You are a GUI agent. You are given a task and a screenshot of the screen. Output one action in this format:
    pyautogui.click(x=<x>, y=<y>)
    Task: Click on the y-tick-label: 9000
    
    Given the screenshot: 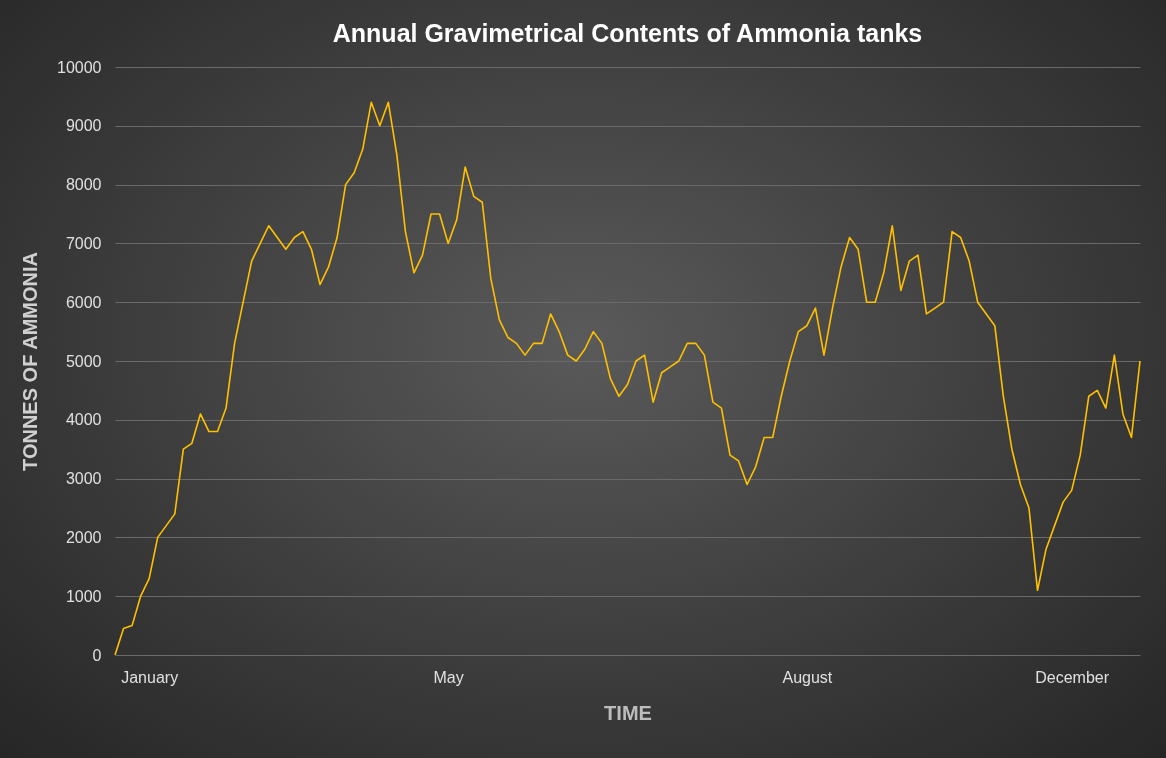 What is the action you would take?
    pyautogui.click(x=83, y=126)
    